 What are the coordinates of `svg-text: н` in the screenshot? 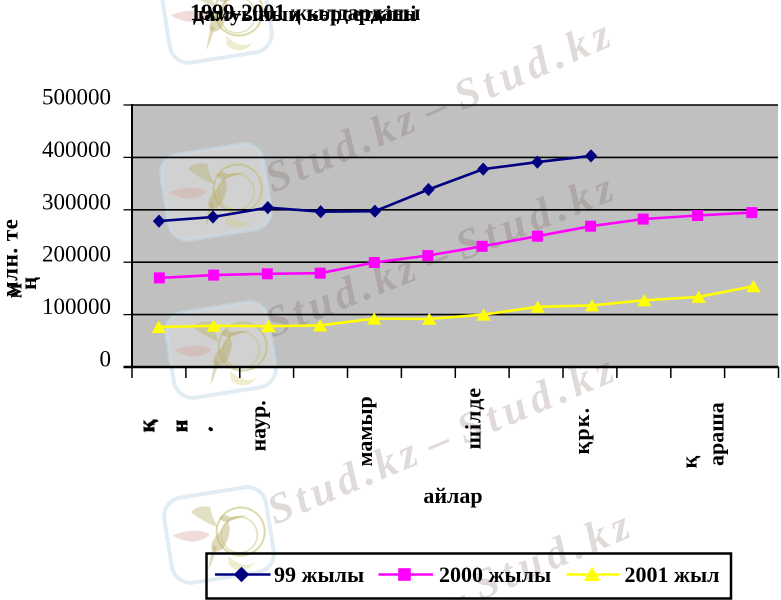 It's located at (179, 425).